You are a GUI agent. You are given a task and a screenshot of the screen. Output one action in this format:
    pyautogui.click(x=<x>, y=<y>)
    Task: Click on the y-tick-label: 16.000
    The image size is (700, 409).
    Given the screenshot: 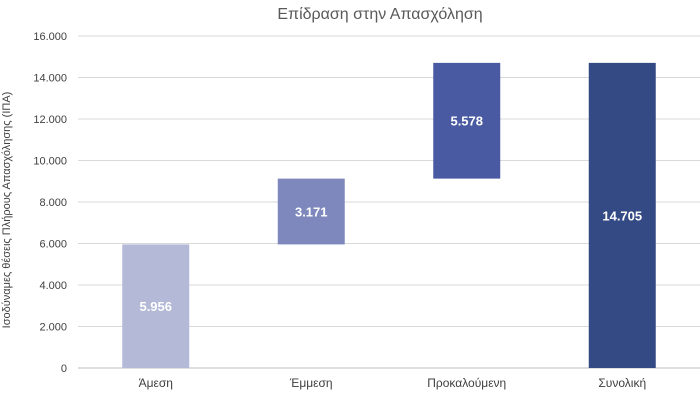 What is the action you would take?
    pyautogui.click(x=50, y=37)
    